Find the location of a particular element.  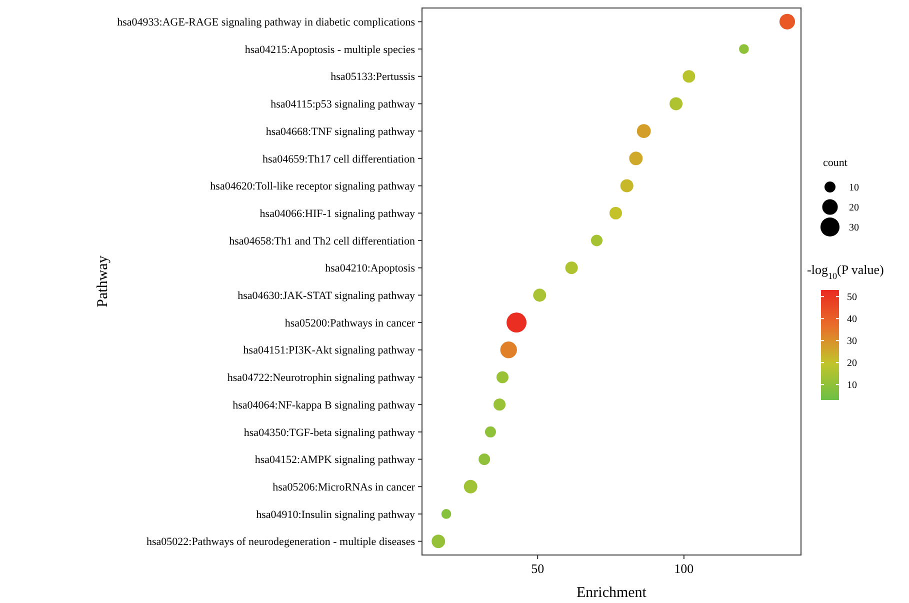

y-tick-label: hsa04066:HIF-1 signaling pathway is located at coordinates (338, 214).